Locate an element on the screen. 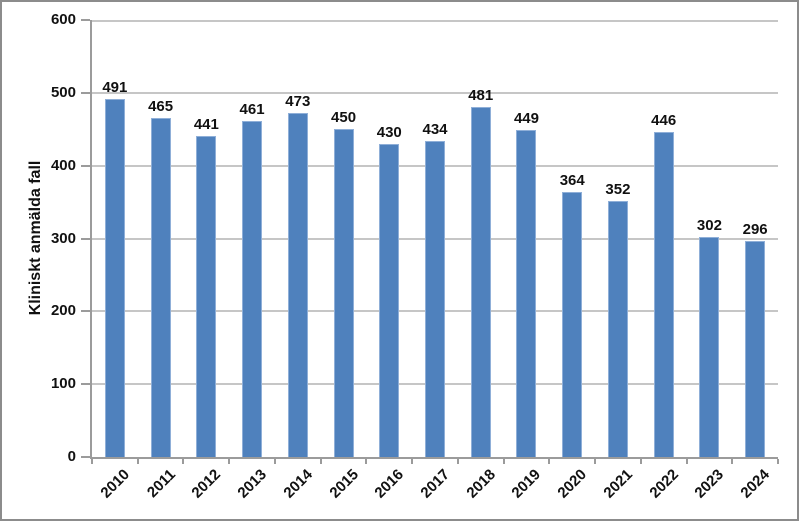  bar-group-2020: 364 is located at coordinates (572, 238).